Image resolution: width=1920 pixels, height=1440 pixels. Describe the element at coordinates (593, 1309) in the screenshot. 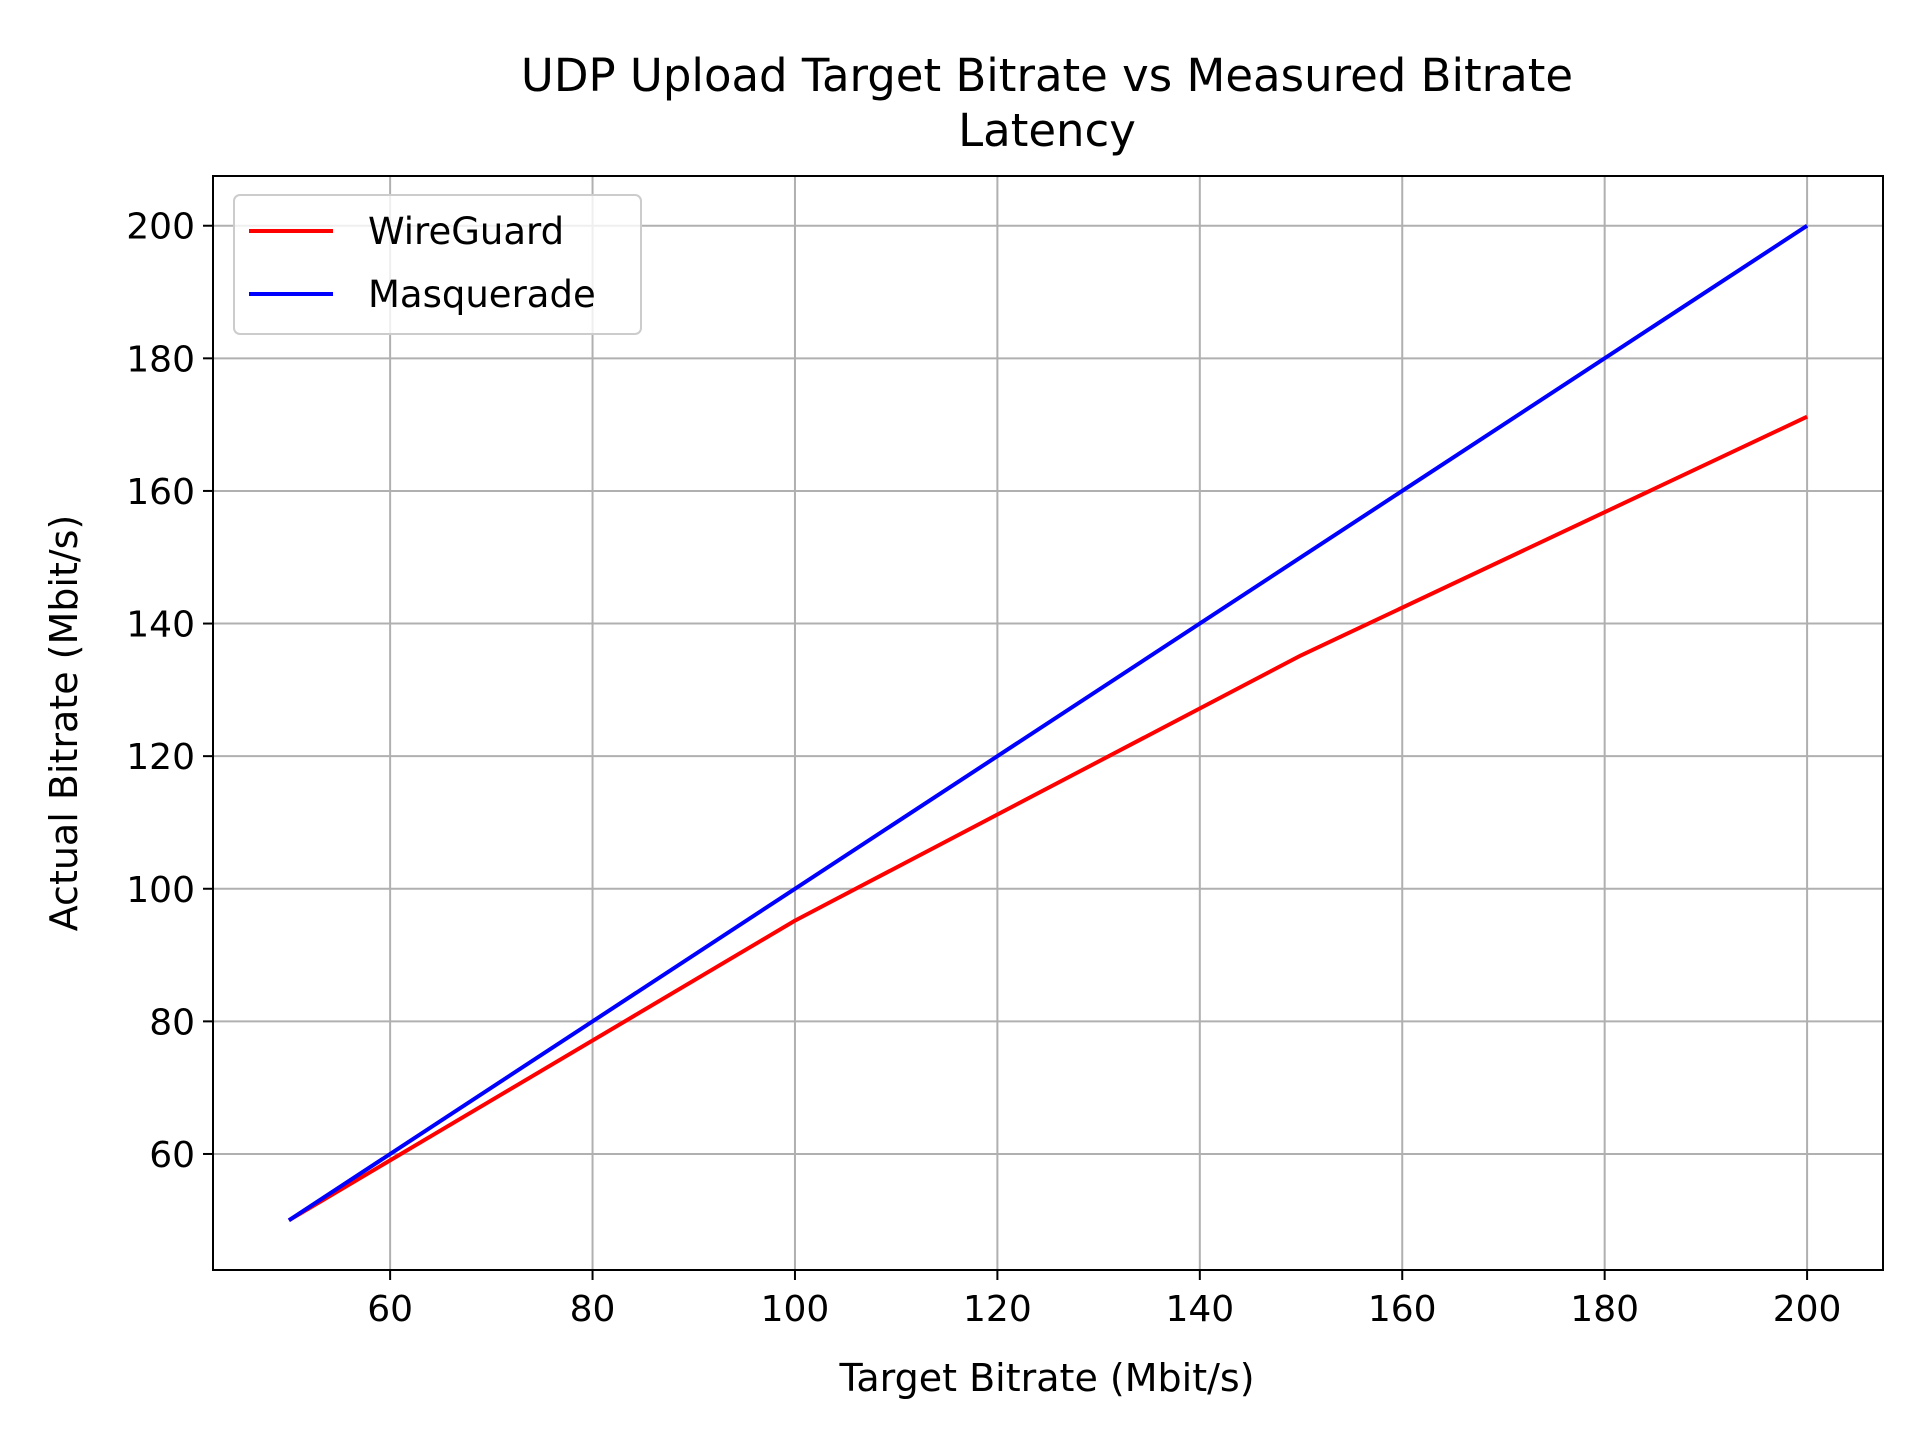

I see `x-tick-label: 80` at that location.